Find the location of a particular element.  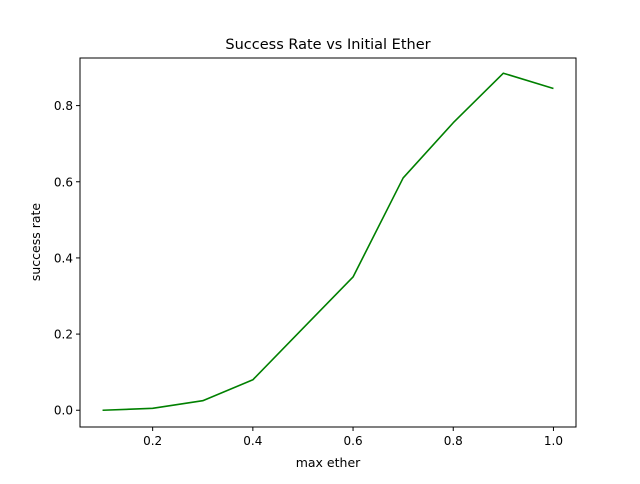

x-tick-label: 0.2 is located at coordinates (152, 441).